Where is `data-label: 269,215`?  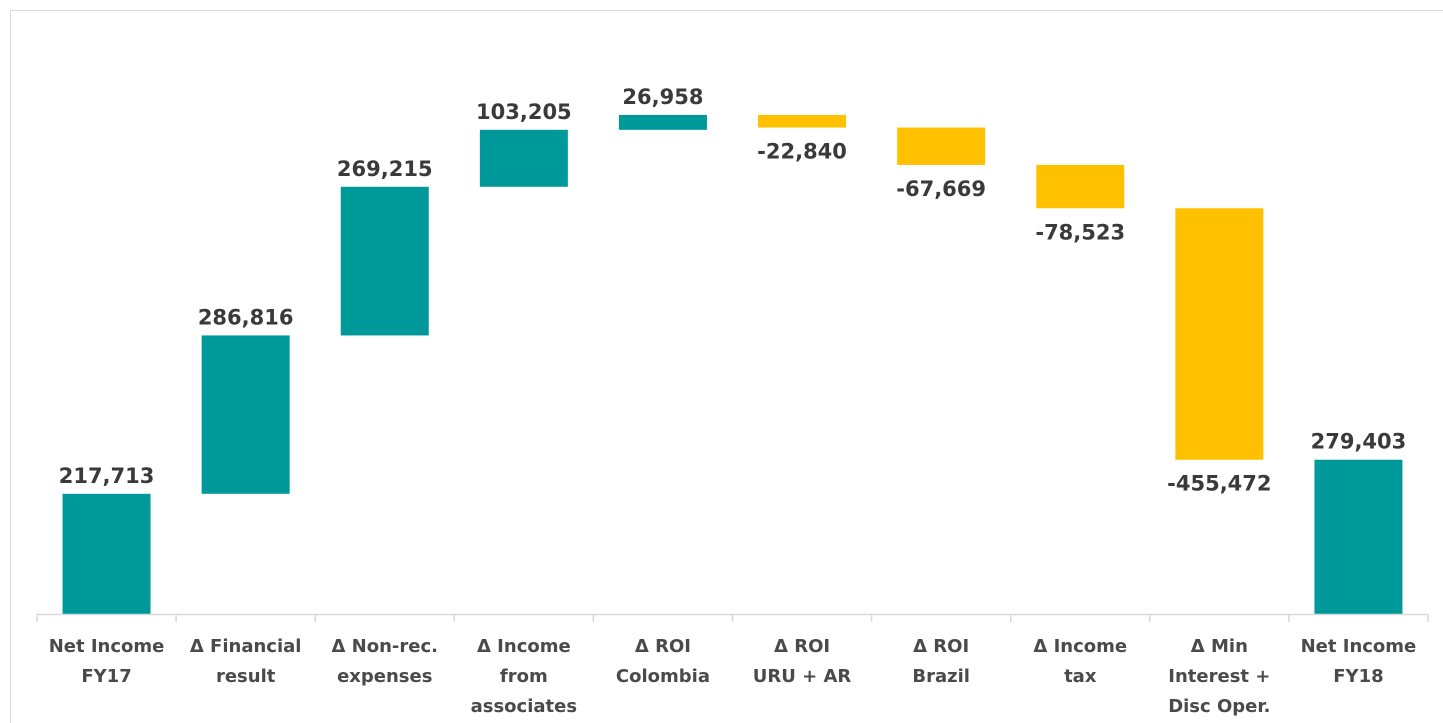 data-label: 269,215 is located at coordinates (385, 169).